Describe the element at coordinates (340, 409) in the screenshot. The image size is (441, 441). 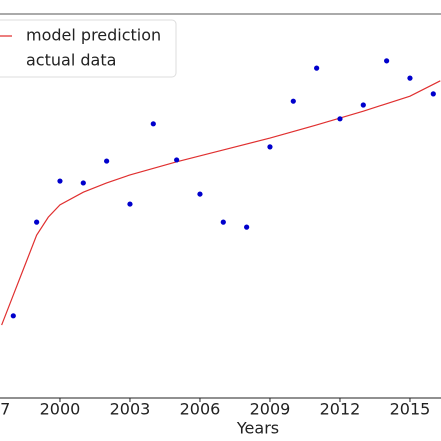
I see `x-tick-label: 2012` at that location.